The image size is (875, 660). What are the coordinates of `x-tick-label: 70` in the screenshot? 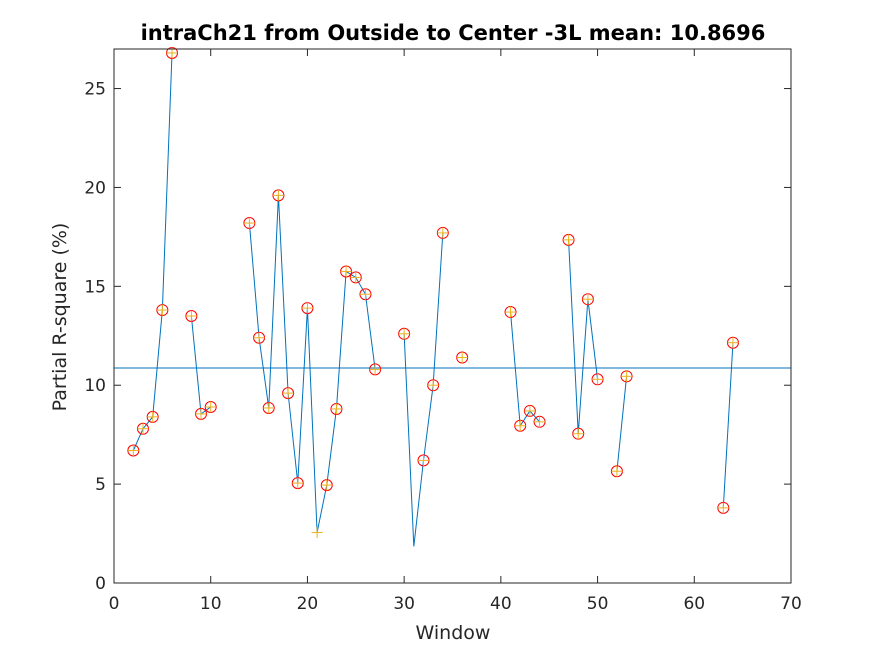 It's located at (791, 604).